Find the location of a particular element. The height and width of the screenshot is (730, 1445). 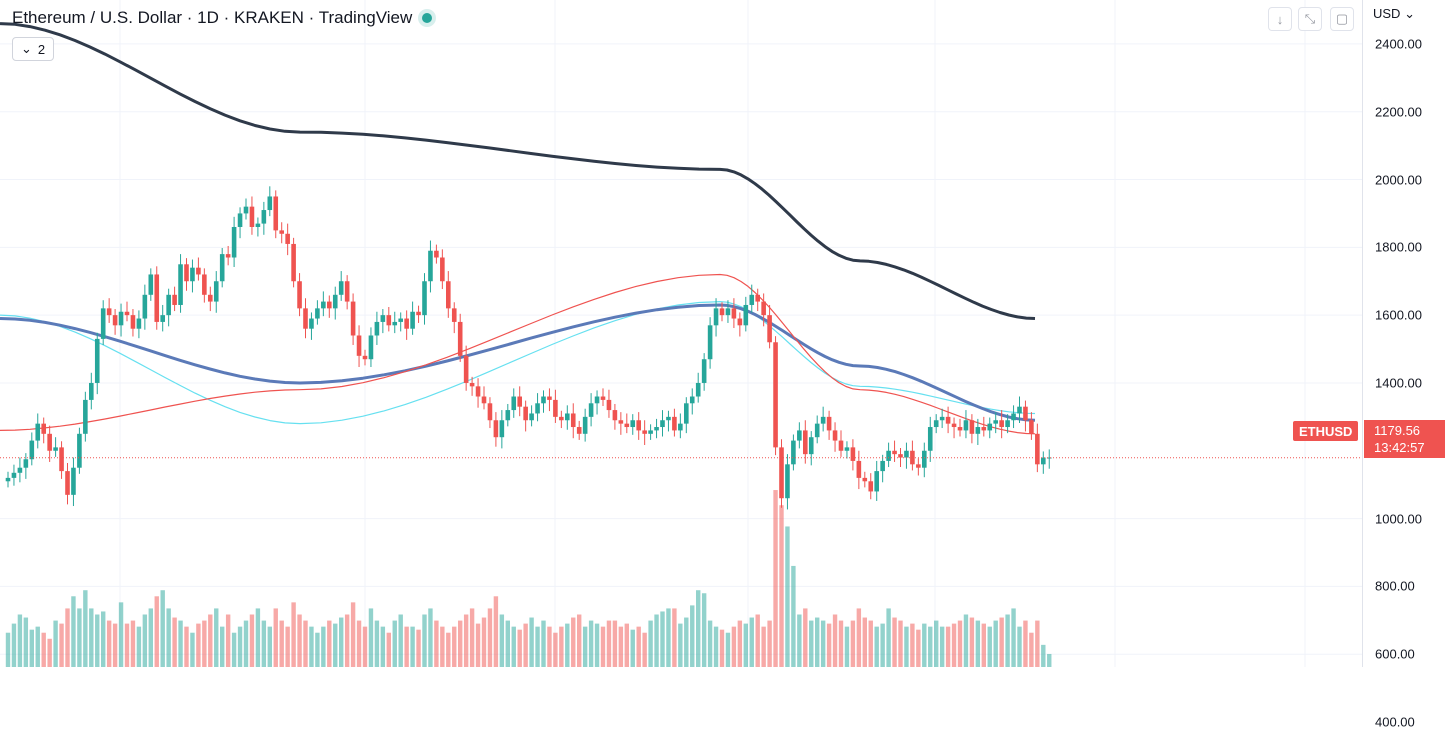

y-tick-label: 800.00 is located at coordinates (1395, 586).